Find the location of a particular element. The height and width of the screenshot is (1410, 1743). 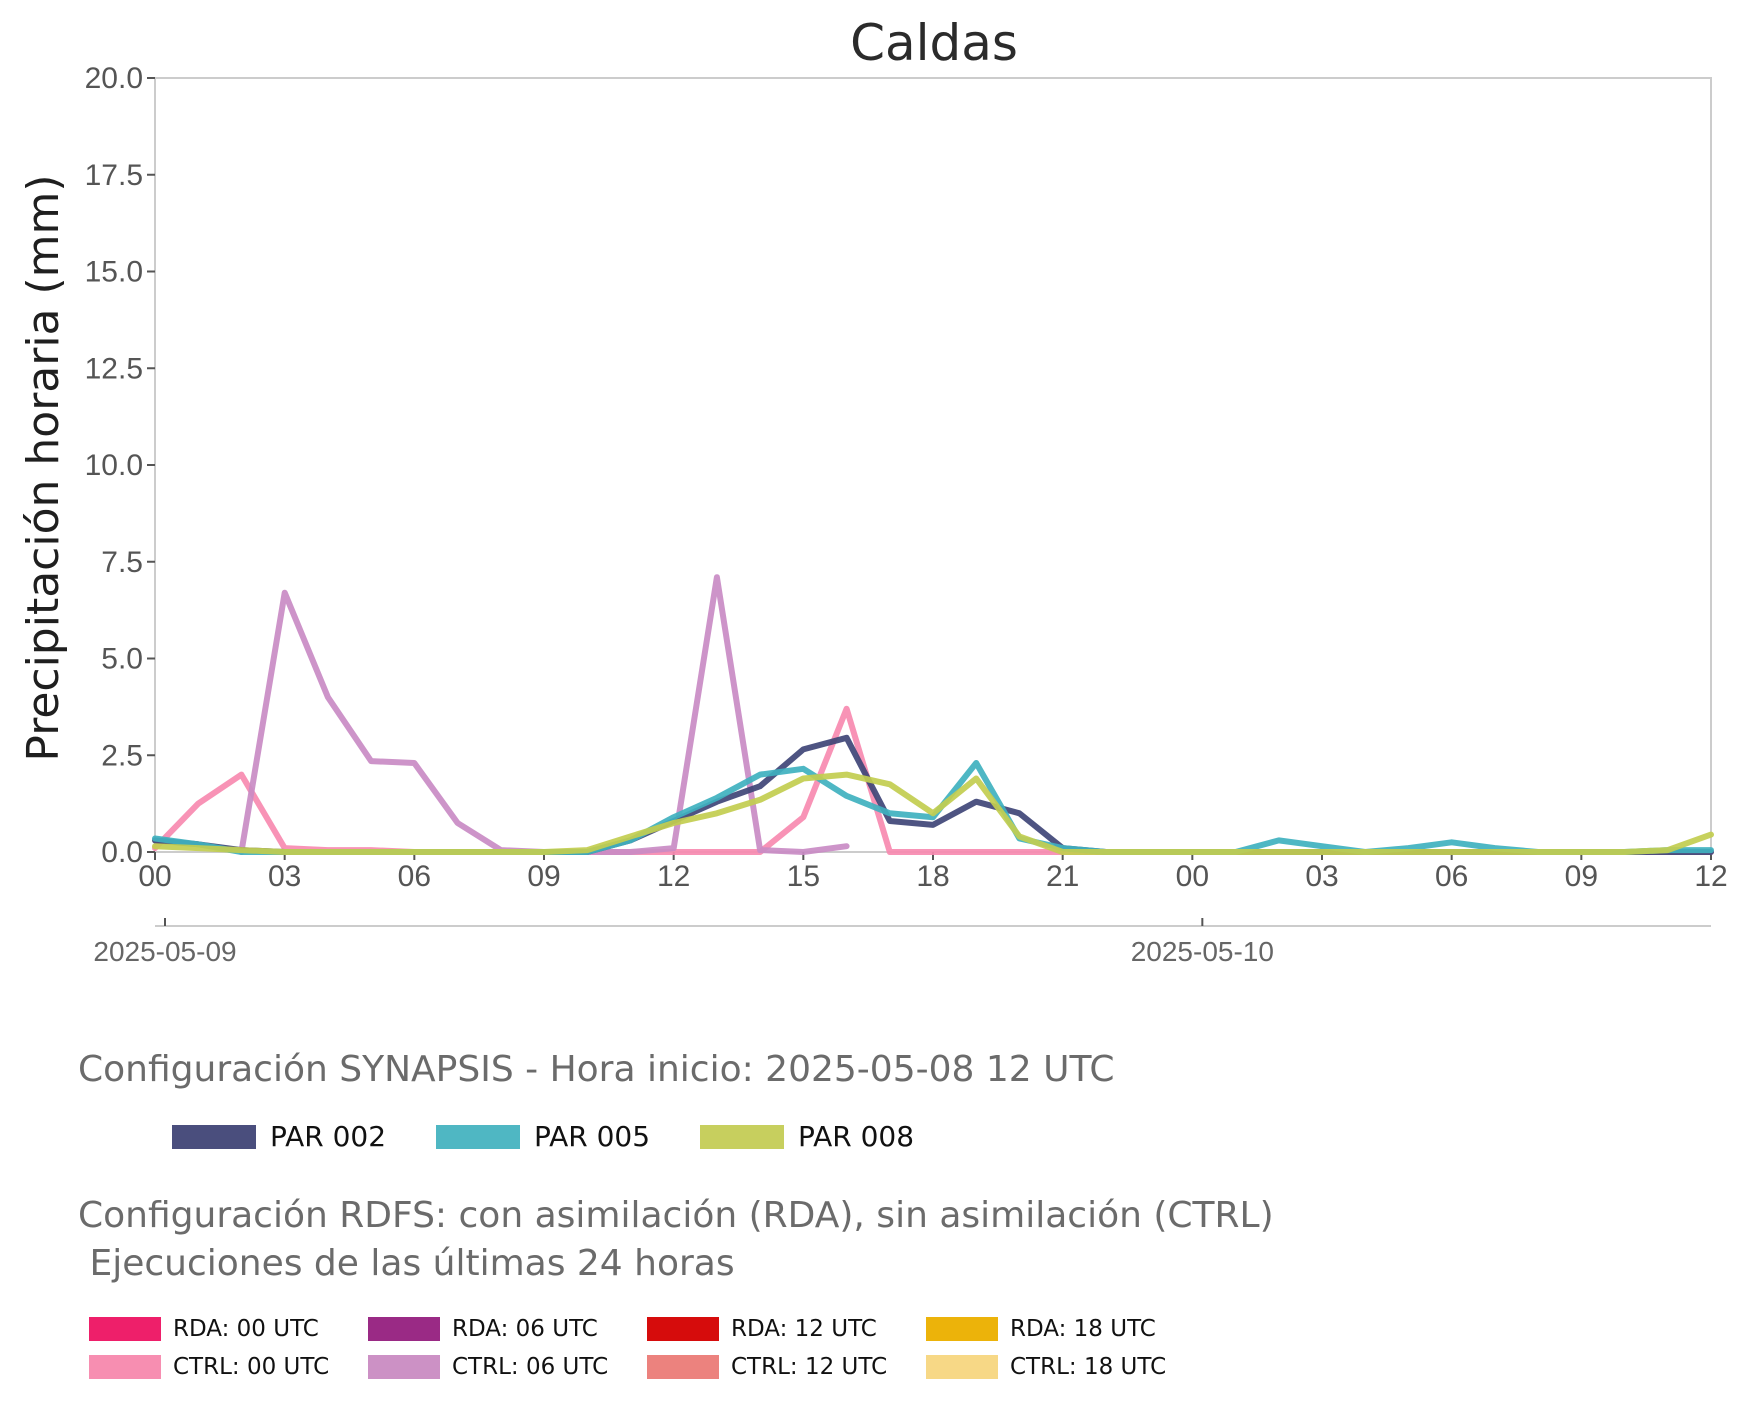

rdfs-legend-item: RDA: 06 UTC is located at coordinates (483, 1329).